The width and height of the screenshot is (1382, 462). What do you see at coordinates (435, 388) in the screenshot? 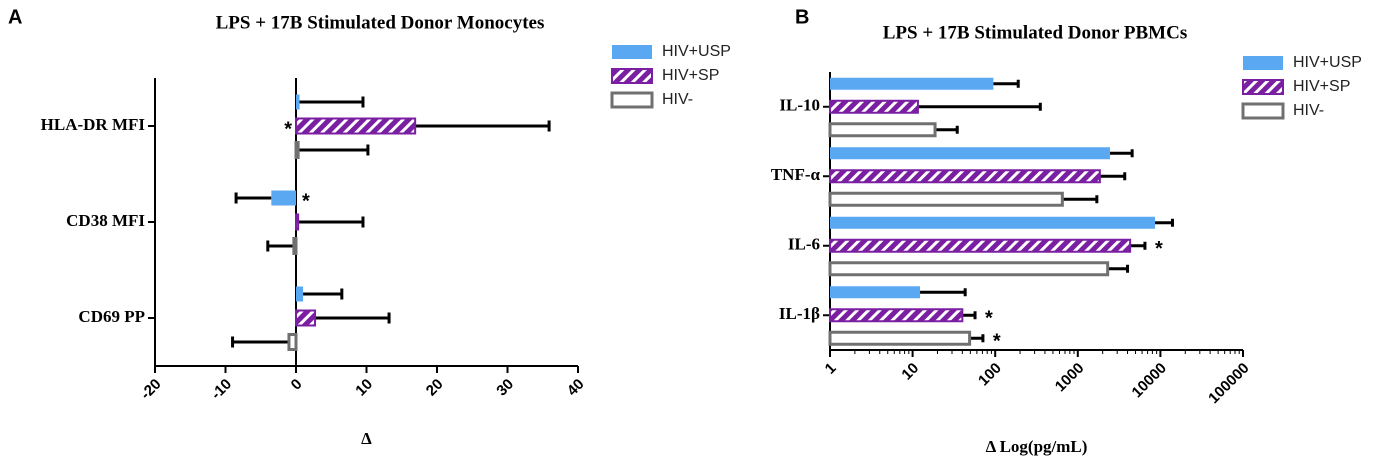
I see `x-tick-label: 20` at bounding box center [435, 388].